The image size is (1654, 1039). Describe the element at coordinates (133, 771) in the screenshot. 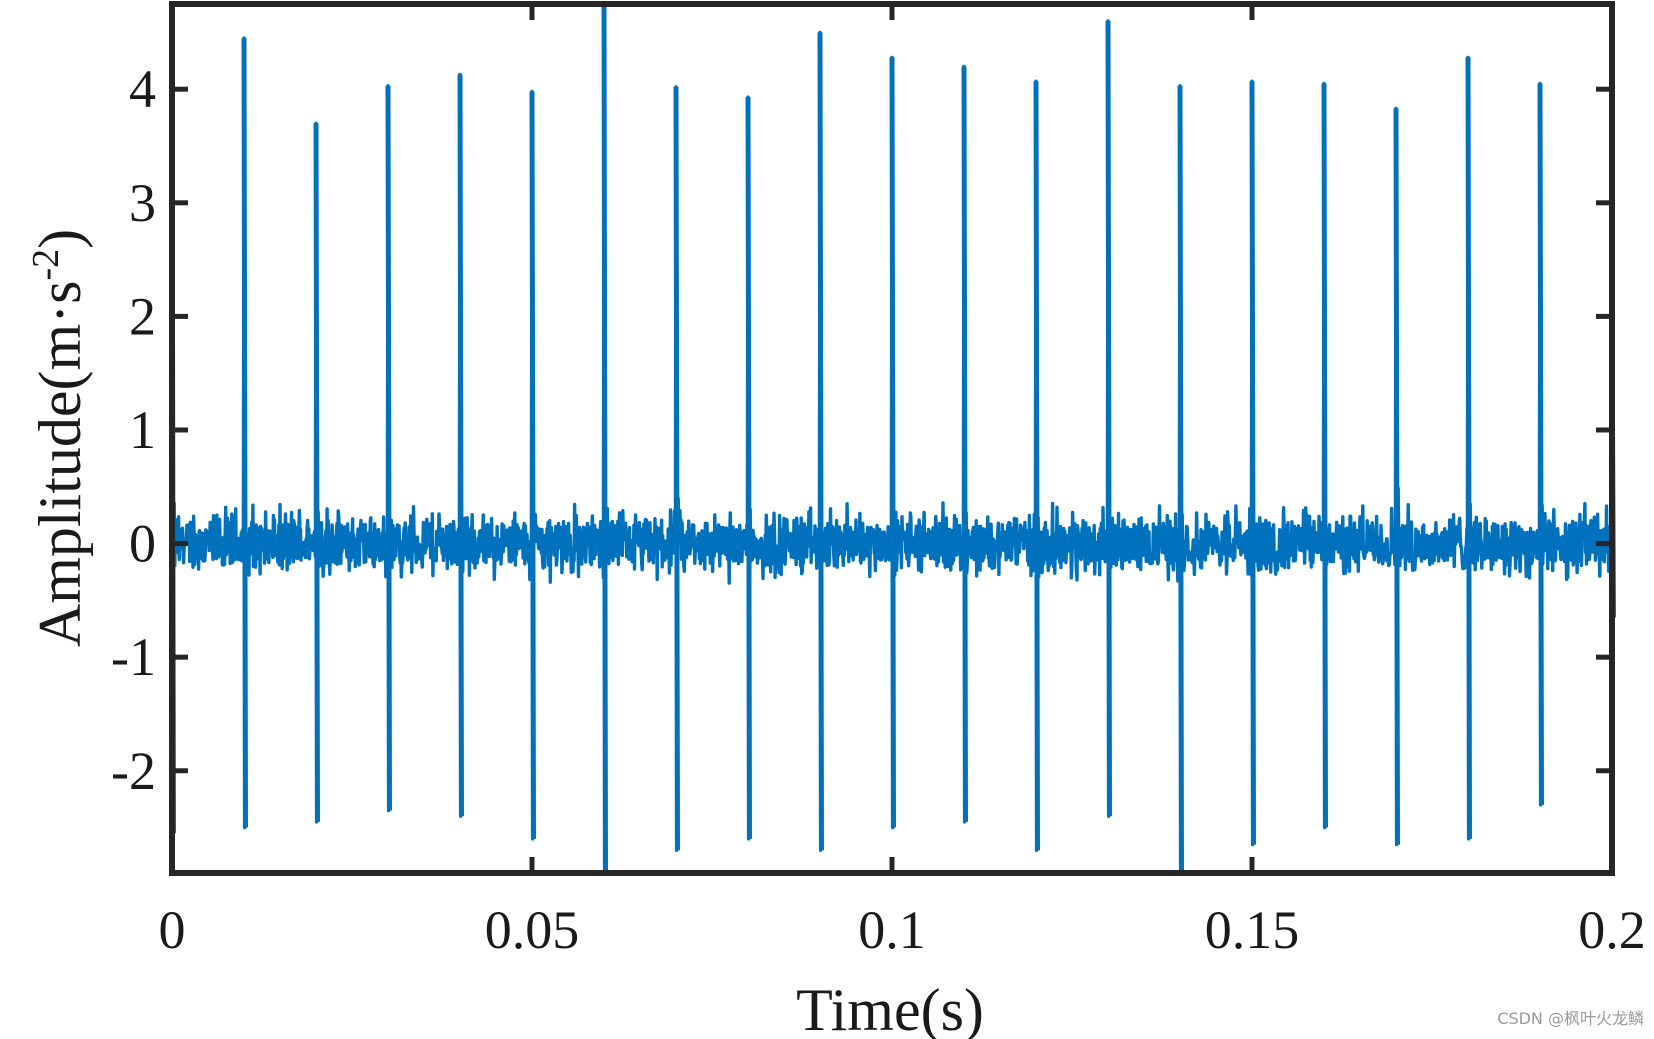

I see `y-tick-label-0: -2` at that location.